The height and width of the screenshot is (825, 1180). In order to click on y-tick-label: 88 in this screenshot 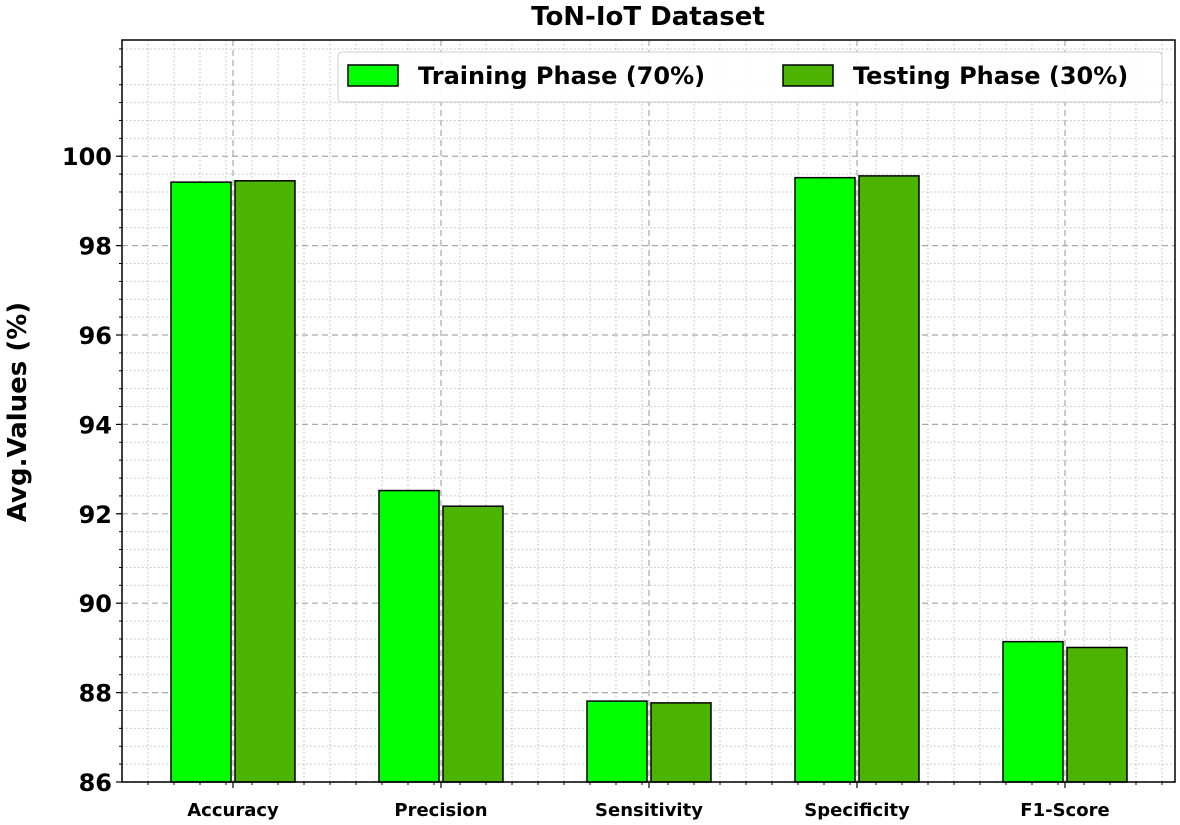, I will do `click(95, 694)`.